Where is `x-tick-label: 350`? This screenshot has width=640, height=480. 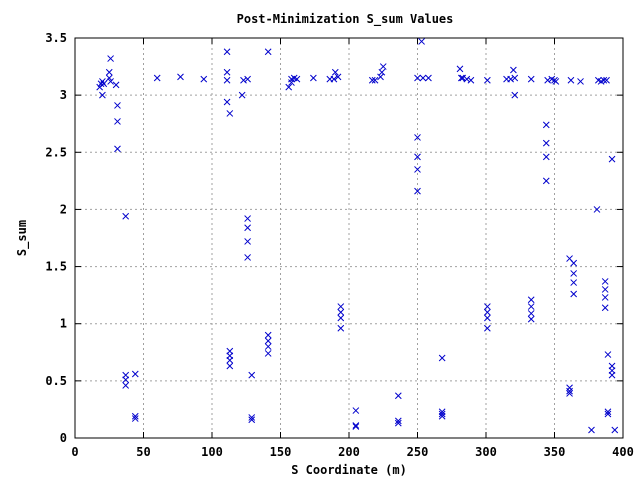 x-tick-label: 350 is located at coordinates (555, 452).